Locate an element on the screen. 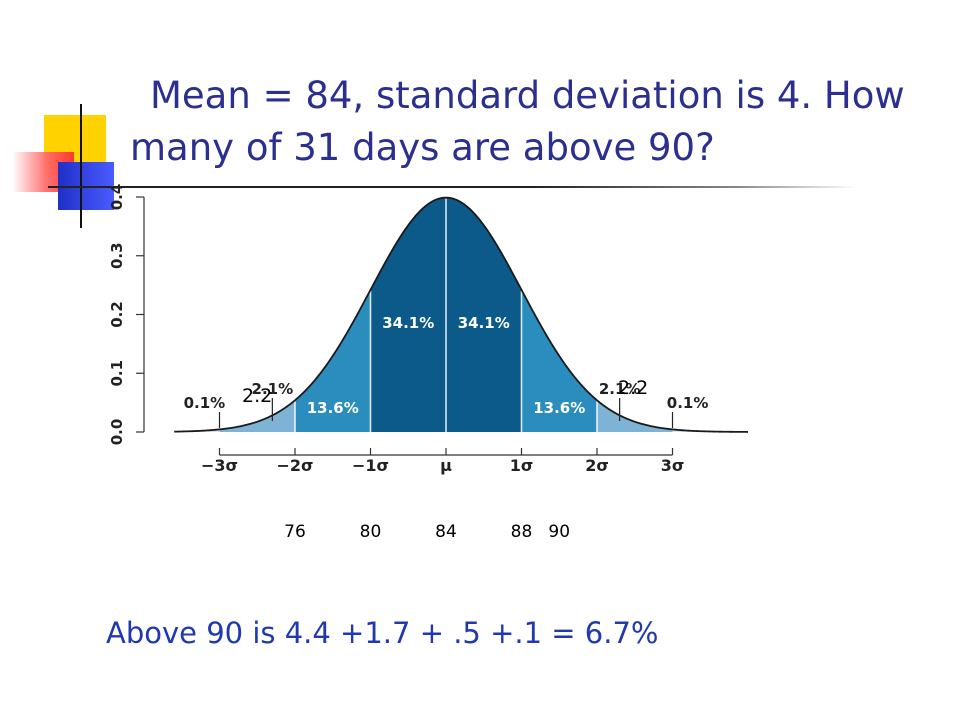  x-tick-label-3: μ is located at coordinates (446, 465).